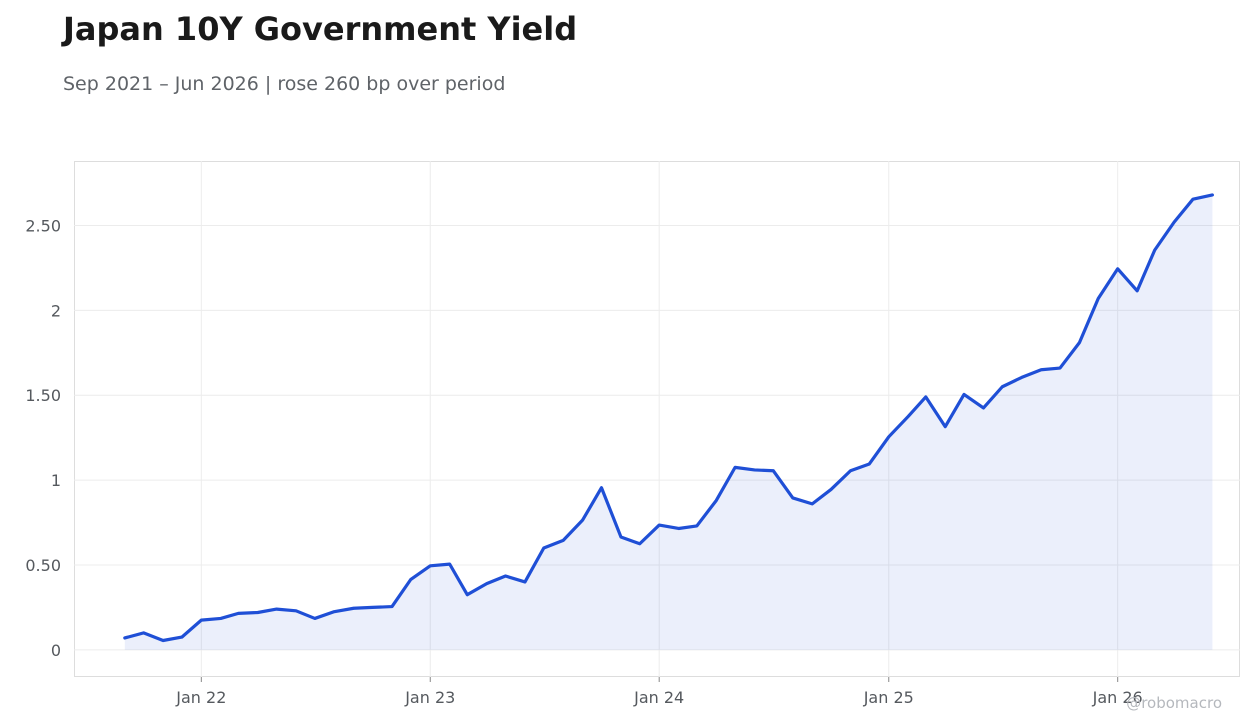 The height and width of the screenshot is (728, 1260). I want to click on y-tick-label: 2.50, so click(43, 226).